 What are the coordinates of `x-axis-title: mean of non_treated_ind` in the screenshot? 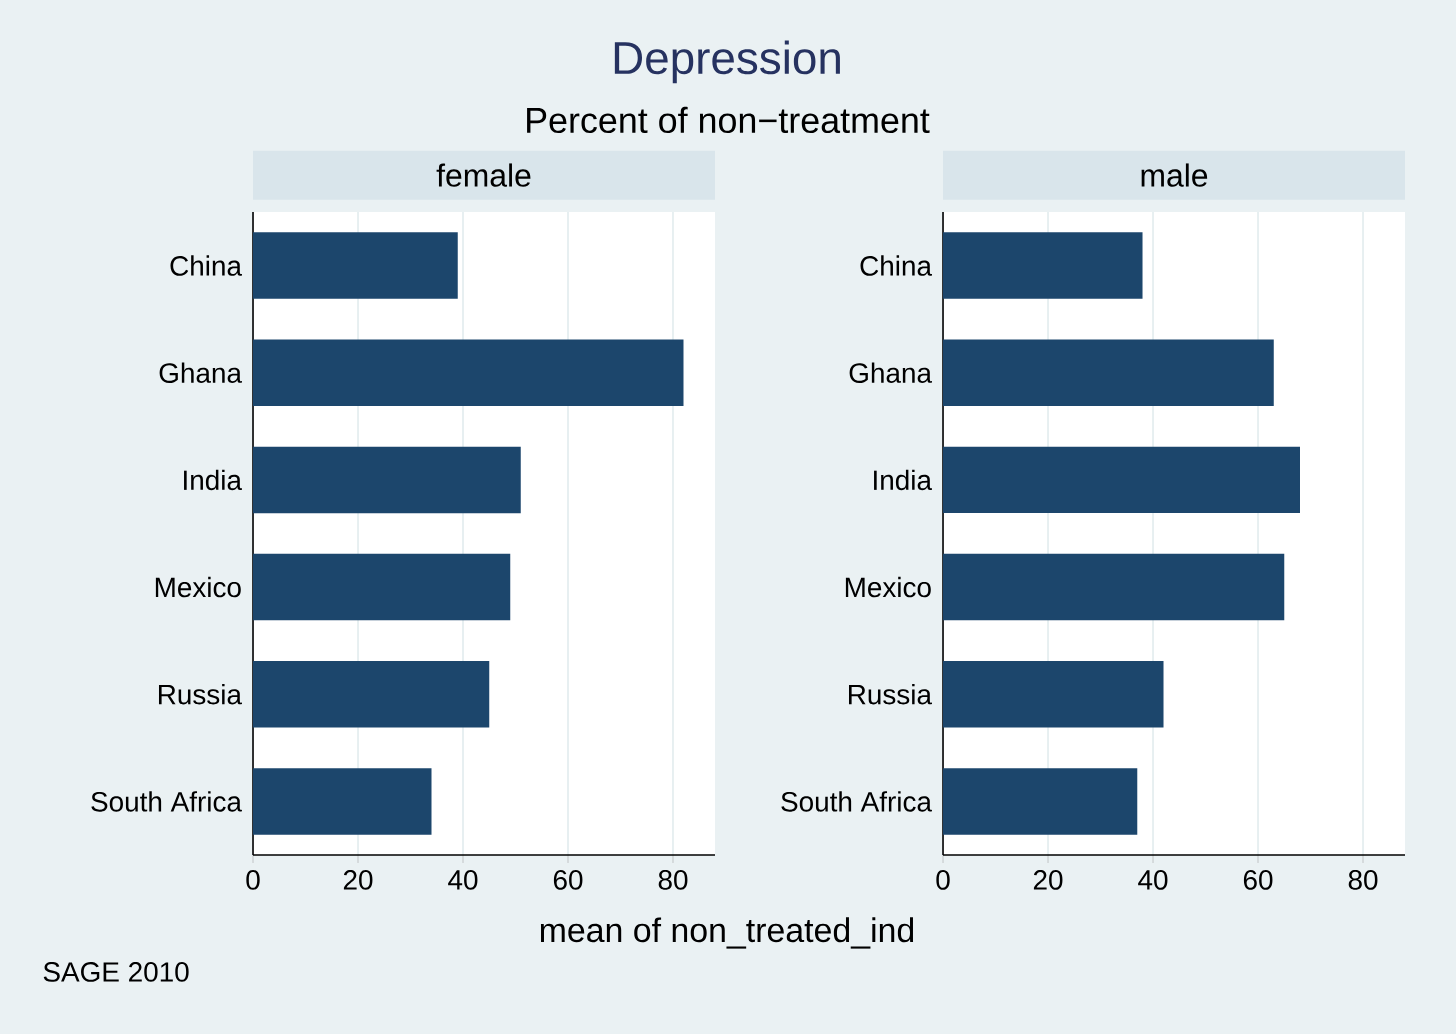 It's located at (727, 933).